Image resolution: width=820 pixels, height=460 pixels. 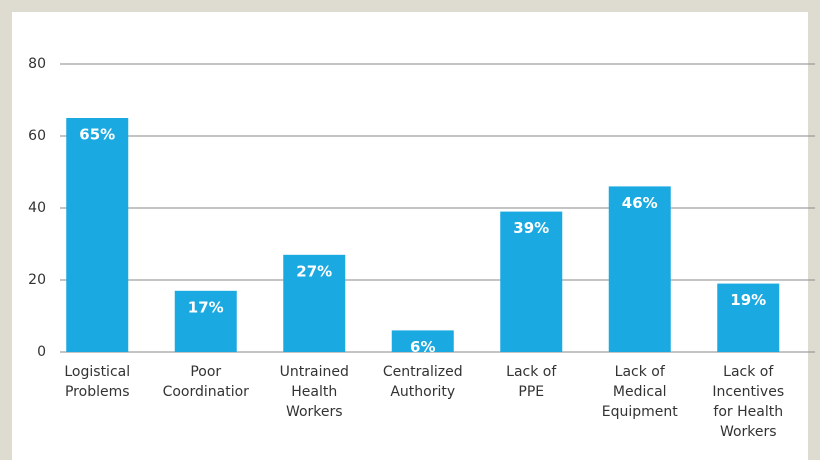 What do you see at coordinates (640, 412) in the screenshot?
I see `x-tick-label-line: Equipment` at bounding box center [640, 412].